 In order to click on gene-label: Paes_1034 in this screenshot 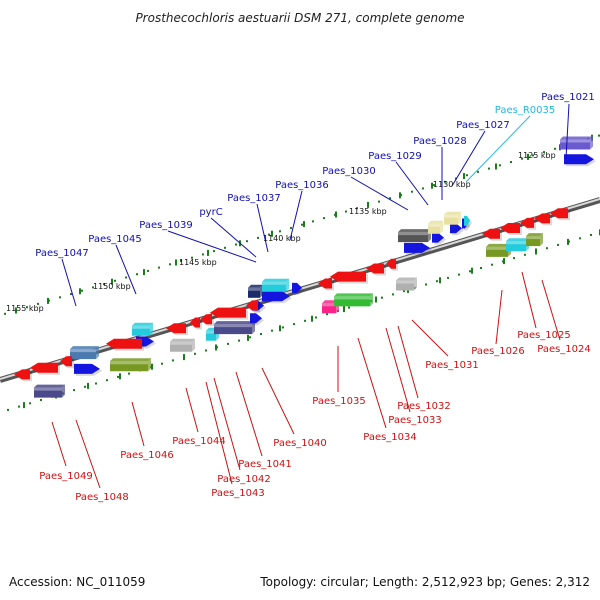, I will do `click(390, 437)`.